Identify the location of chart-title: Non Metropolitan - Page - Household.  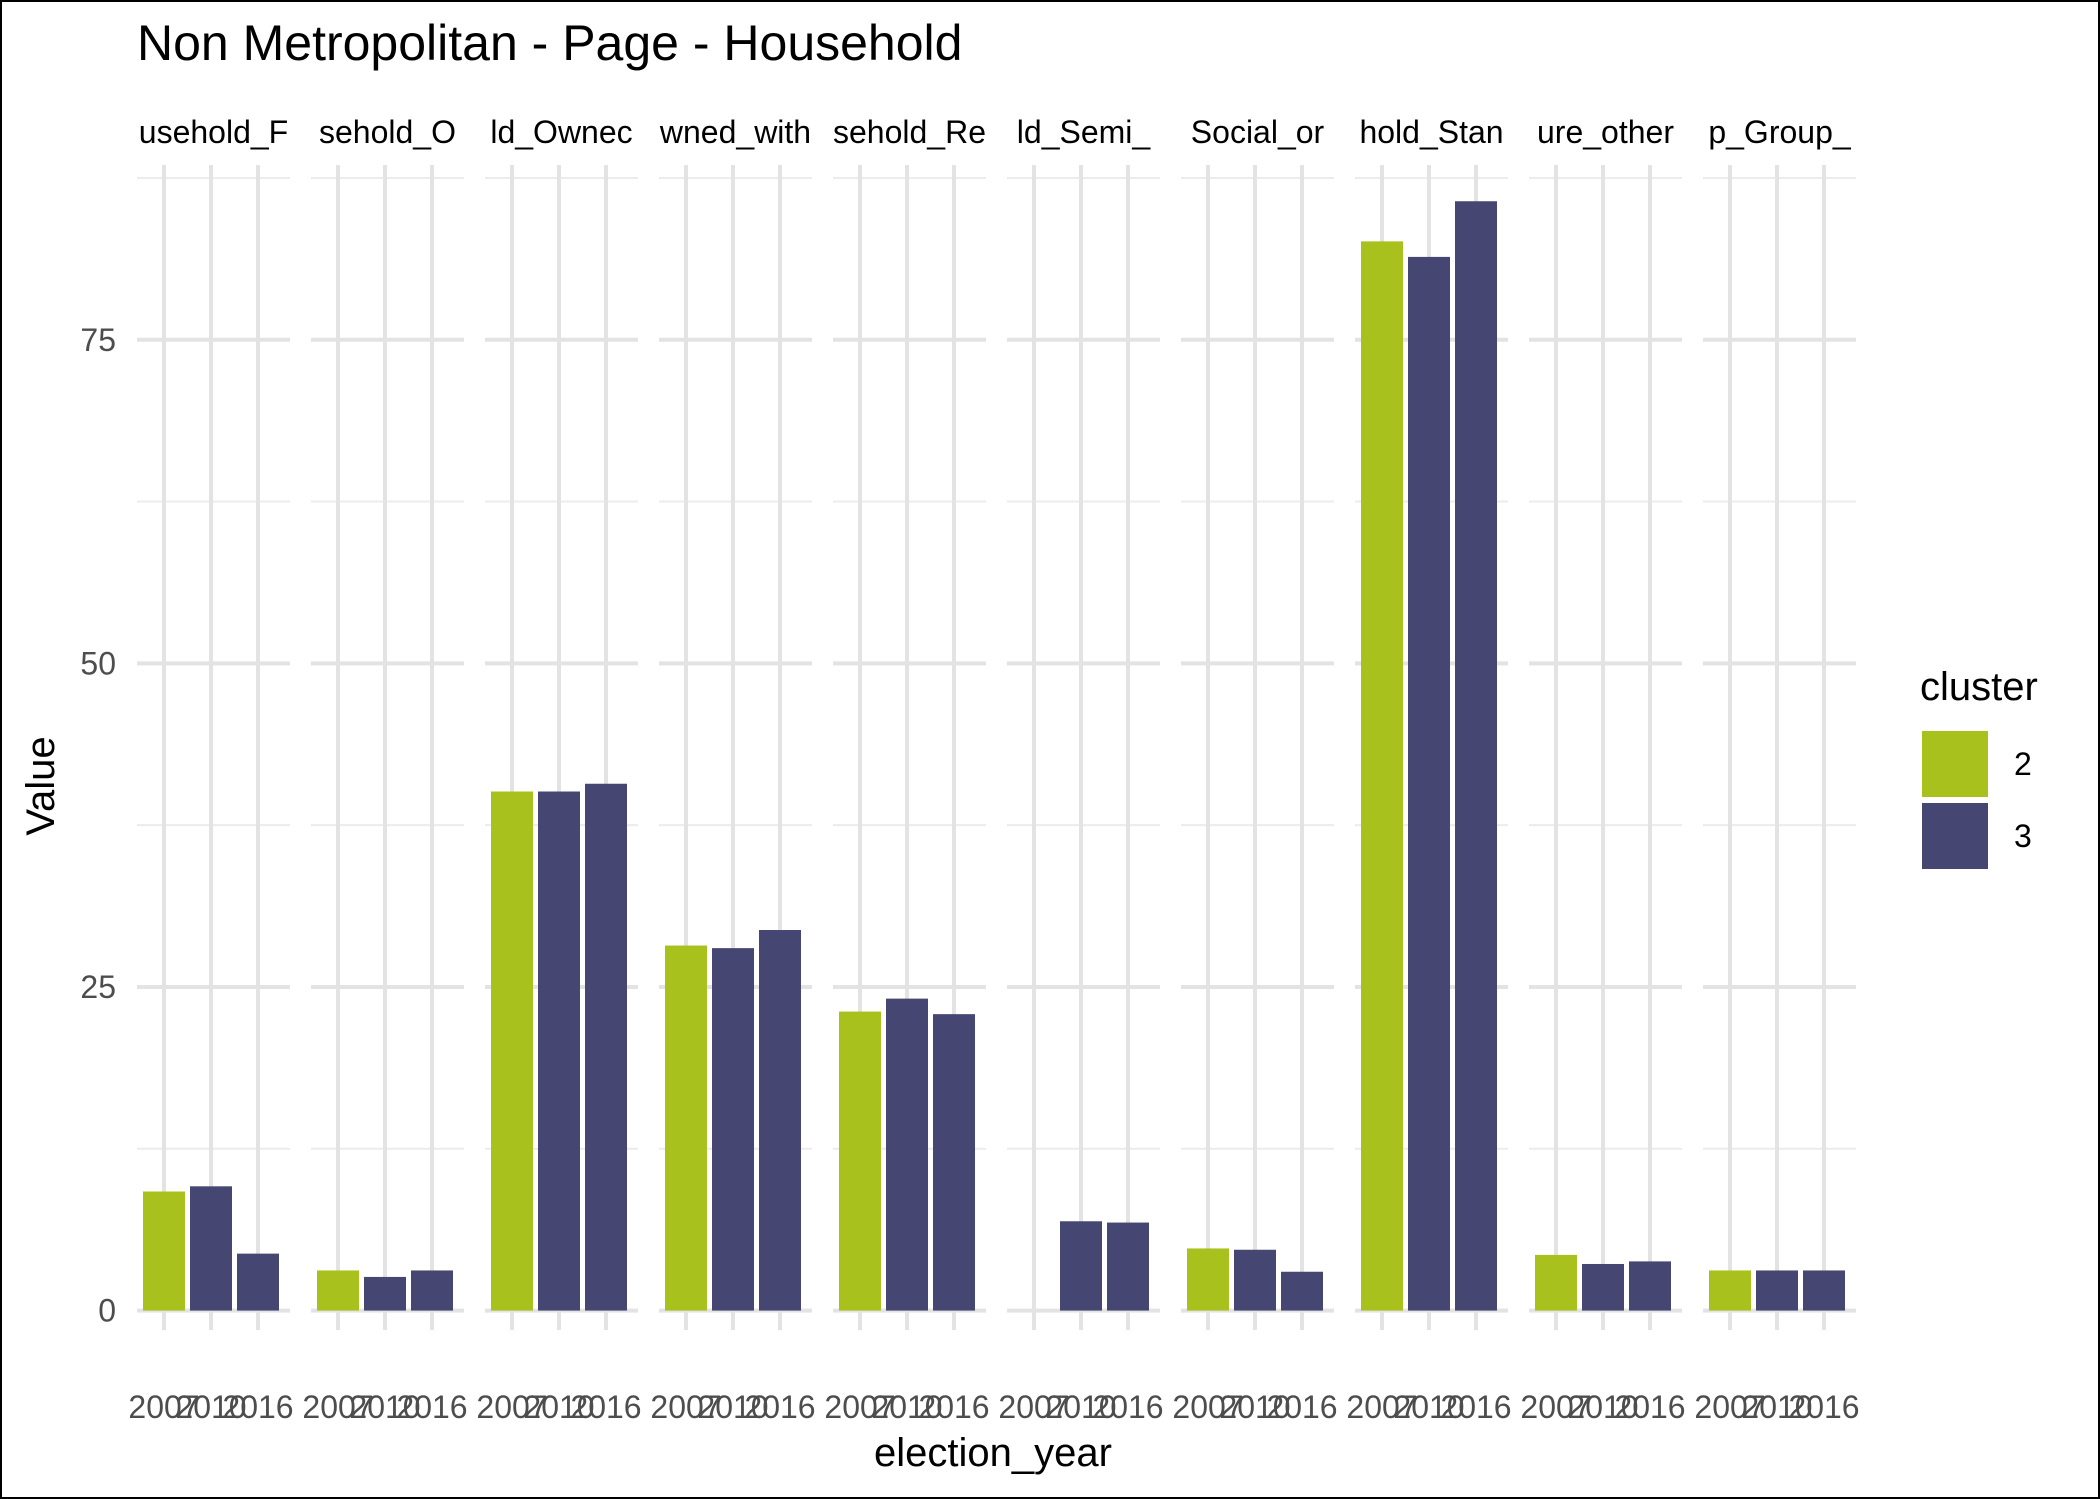
(549, 43).